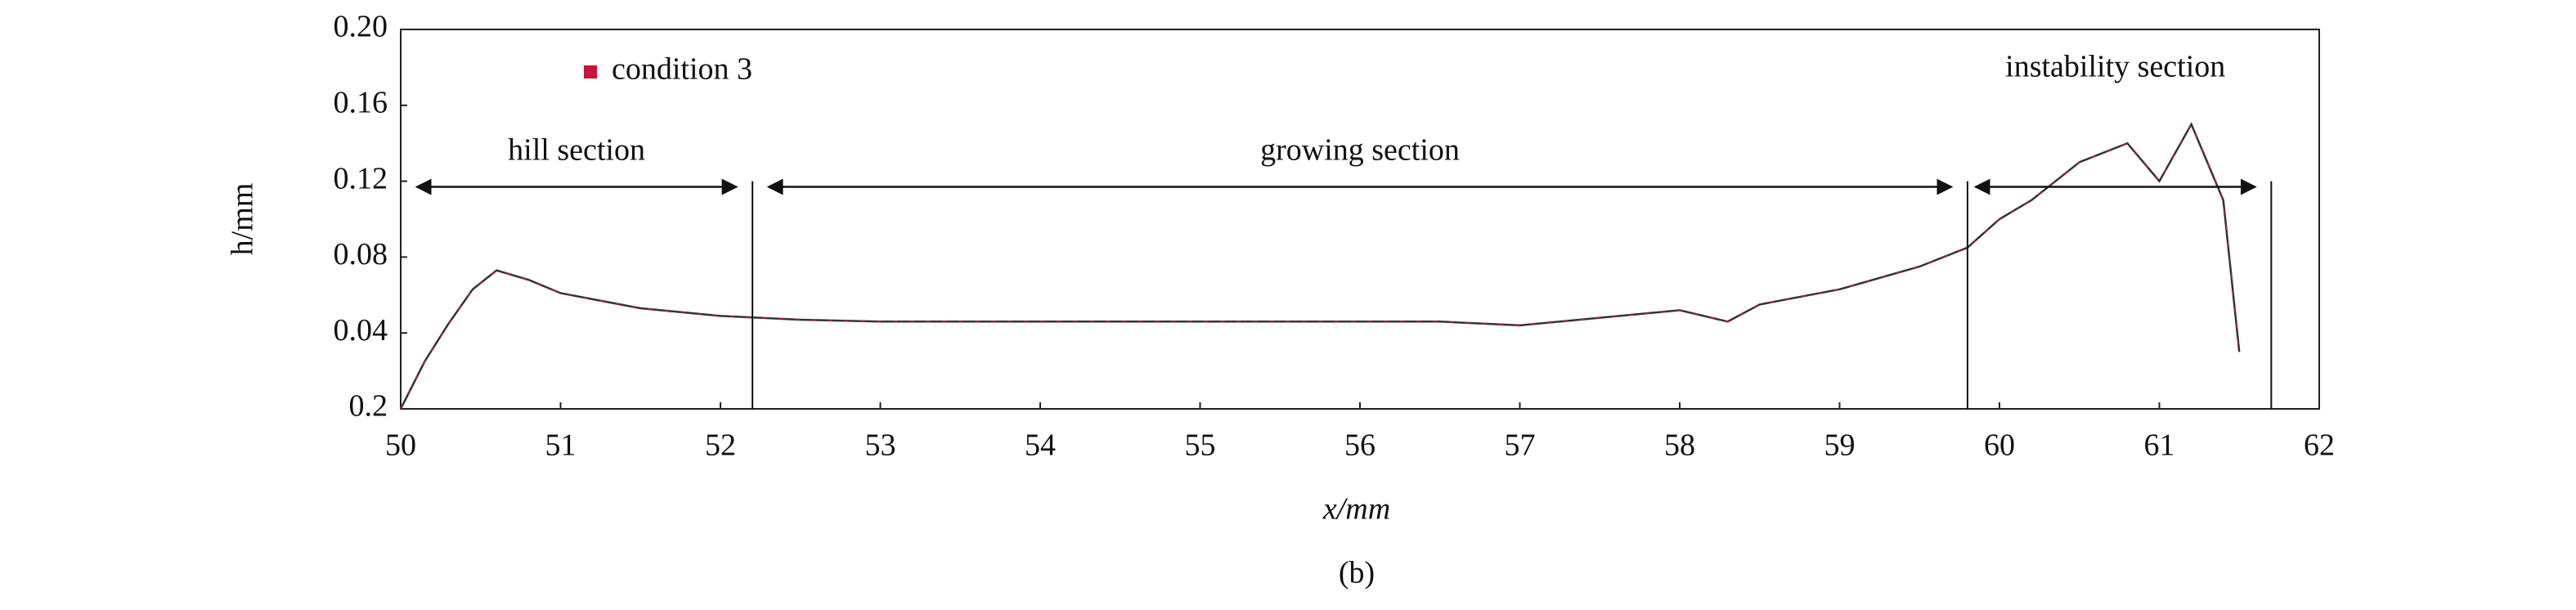  What do you see at coordinates (368, 406) in the screenshot?
I see `y-tick-label: 0.2` at bounding box center [368, 406].